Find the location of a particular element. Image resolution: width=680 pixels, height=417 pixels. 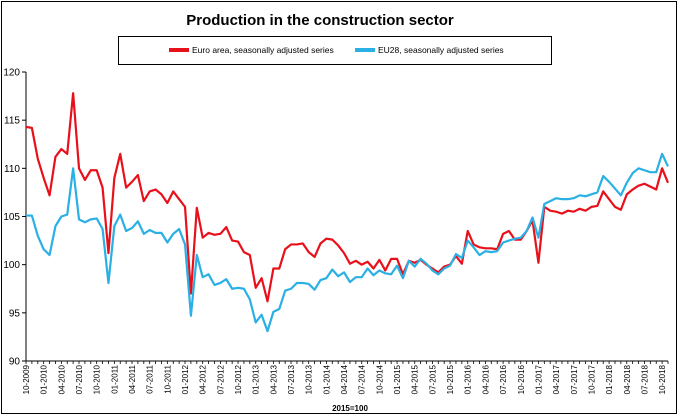

legend-swatch-euro is located at coordinates (179, 50).